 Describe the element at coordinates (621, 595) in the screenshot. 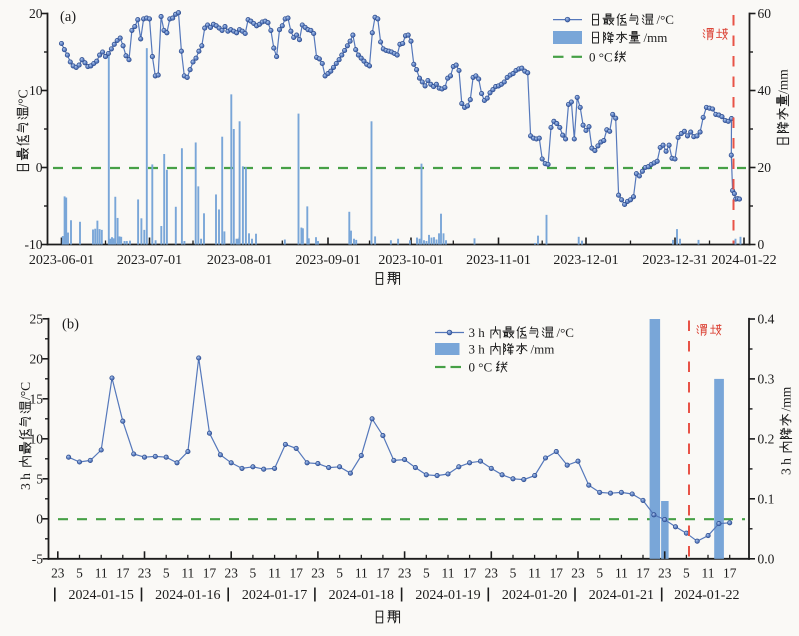

I see `svg-text: 2024-01-21` at that location.